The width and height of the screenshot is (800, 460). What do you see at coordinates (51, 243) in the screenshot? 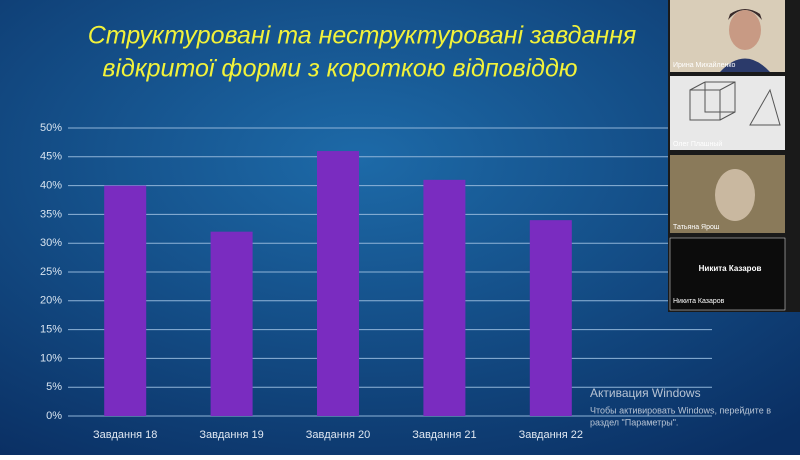
I see `y-tick-label: 30%` at bounding box center [51, 243].